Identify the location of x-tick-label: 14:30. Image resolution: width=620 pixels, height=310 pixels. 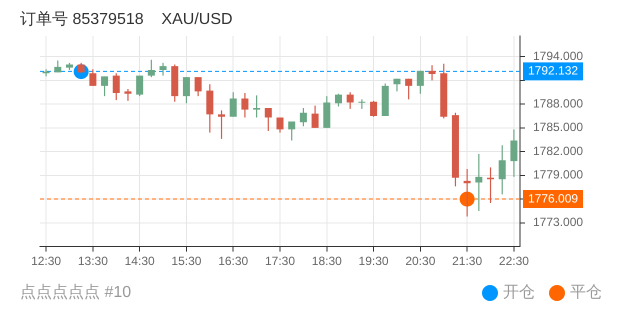
(139, 261).